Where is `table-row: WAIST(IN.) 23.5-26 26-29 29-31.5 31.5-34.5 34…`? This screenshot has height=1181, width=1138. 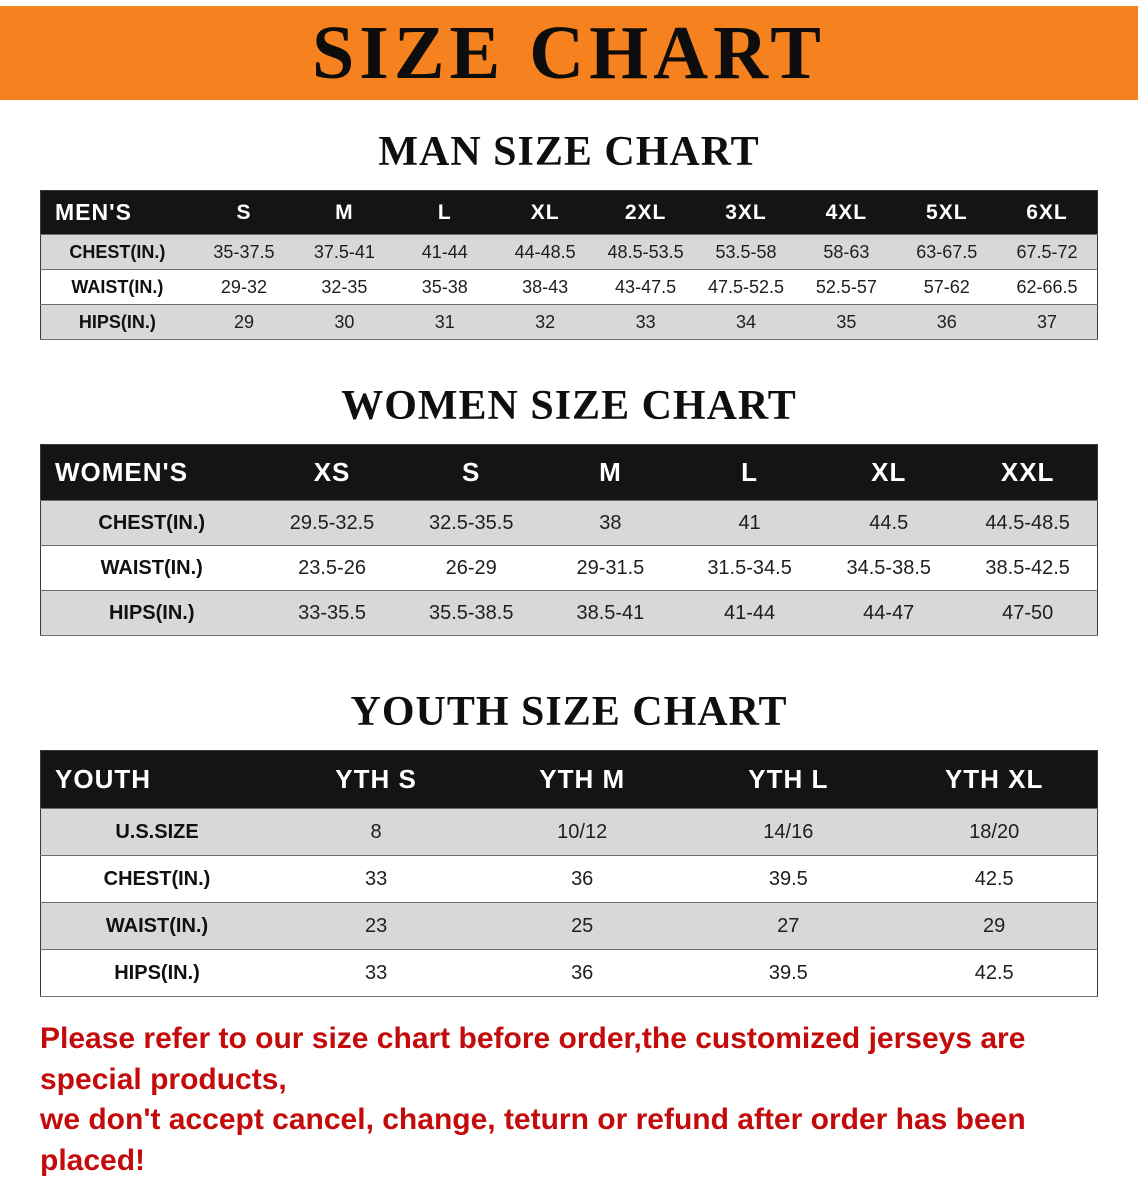
table-row: WAIST(IN.) 23.5-26 26-29 29-31.5 31.5-34.5 34… is located at coordinates (569, 568).